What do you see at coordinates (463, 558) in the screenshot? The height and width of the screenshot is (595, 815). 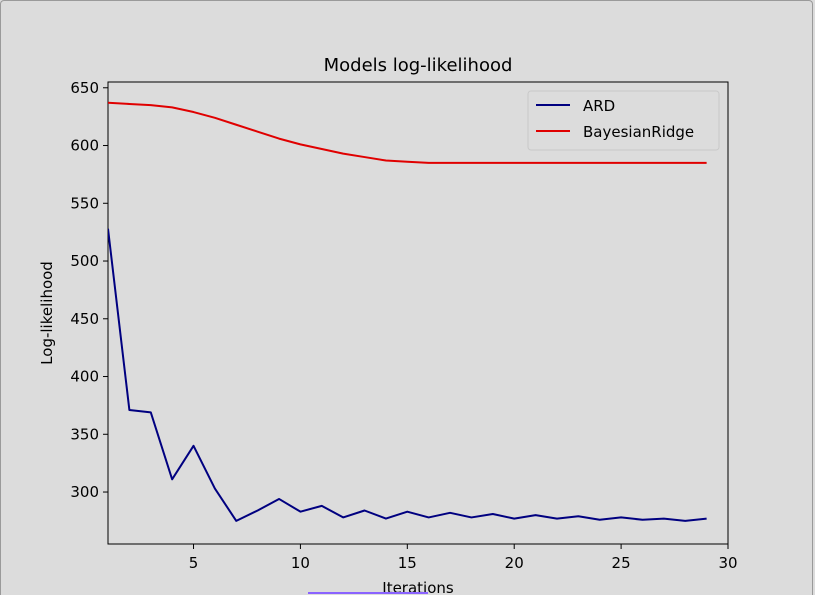 I see `x-axis: 5 10 15 20 25 30` at bounding box center [463, 558].